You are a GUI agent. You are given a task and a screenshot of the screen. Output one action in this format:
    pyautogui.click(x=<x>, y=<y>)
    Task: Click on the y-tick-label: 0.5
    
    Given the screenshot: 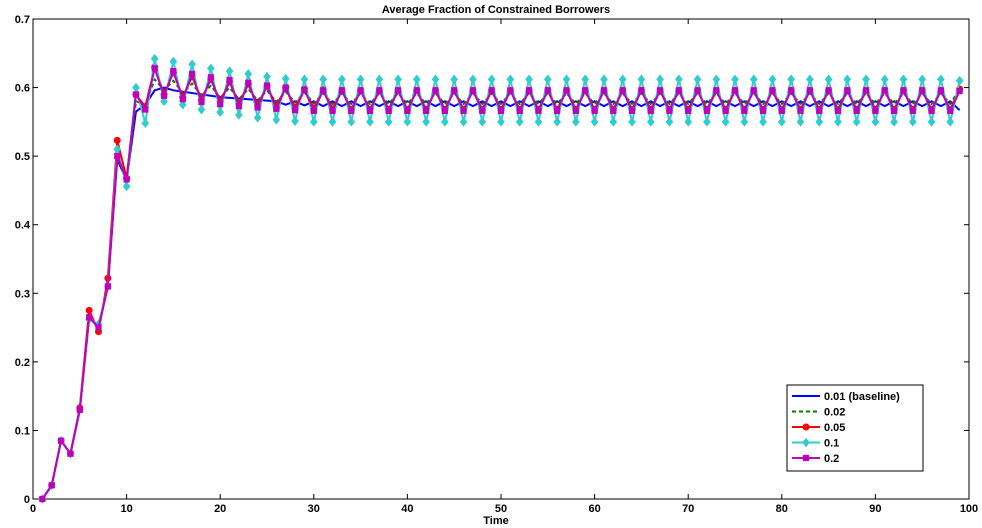 What is the action you would take?
    pyautogui.click(x=22, y=157)
    